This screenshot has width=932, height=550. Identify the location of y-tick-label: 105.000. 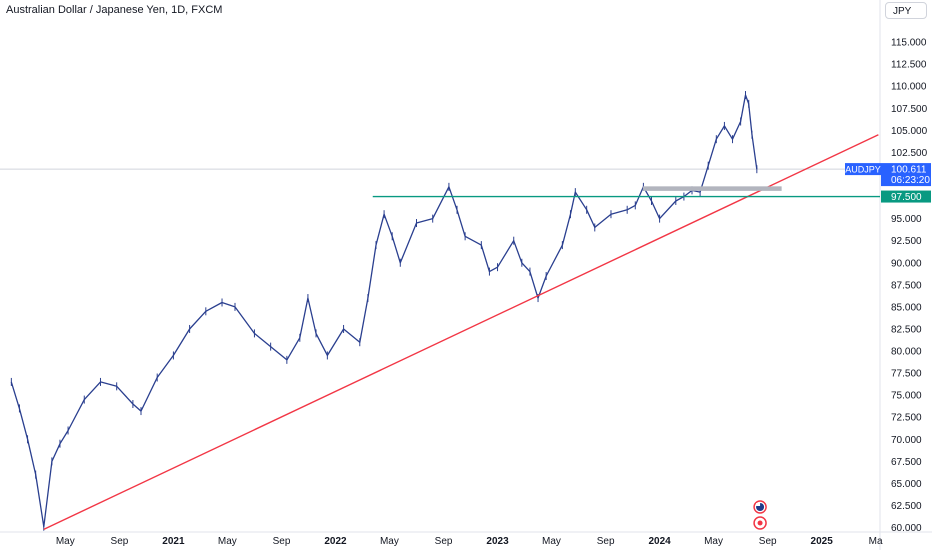
(909, 131).